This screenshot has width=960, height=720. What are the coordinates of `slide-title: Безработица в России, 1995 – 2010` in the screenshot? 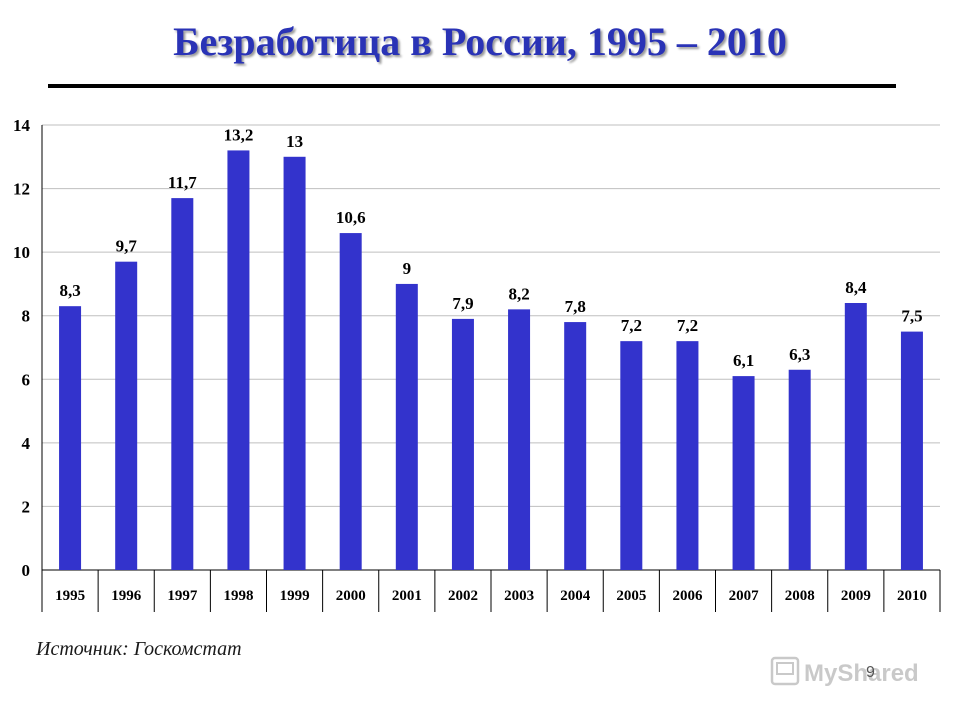 It's located at (480, 41).